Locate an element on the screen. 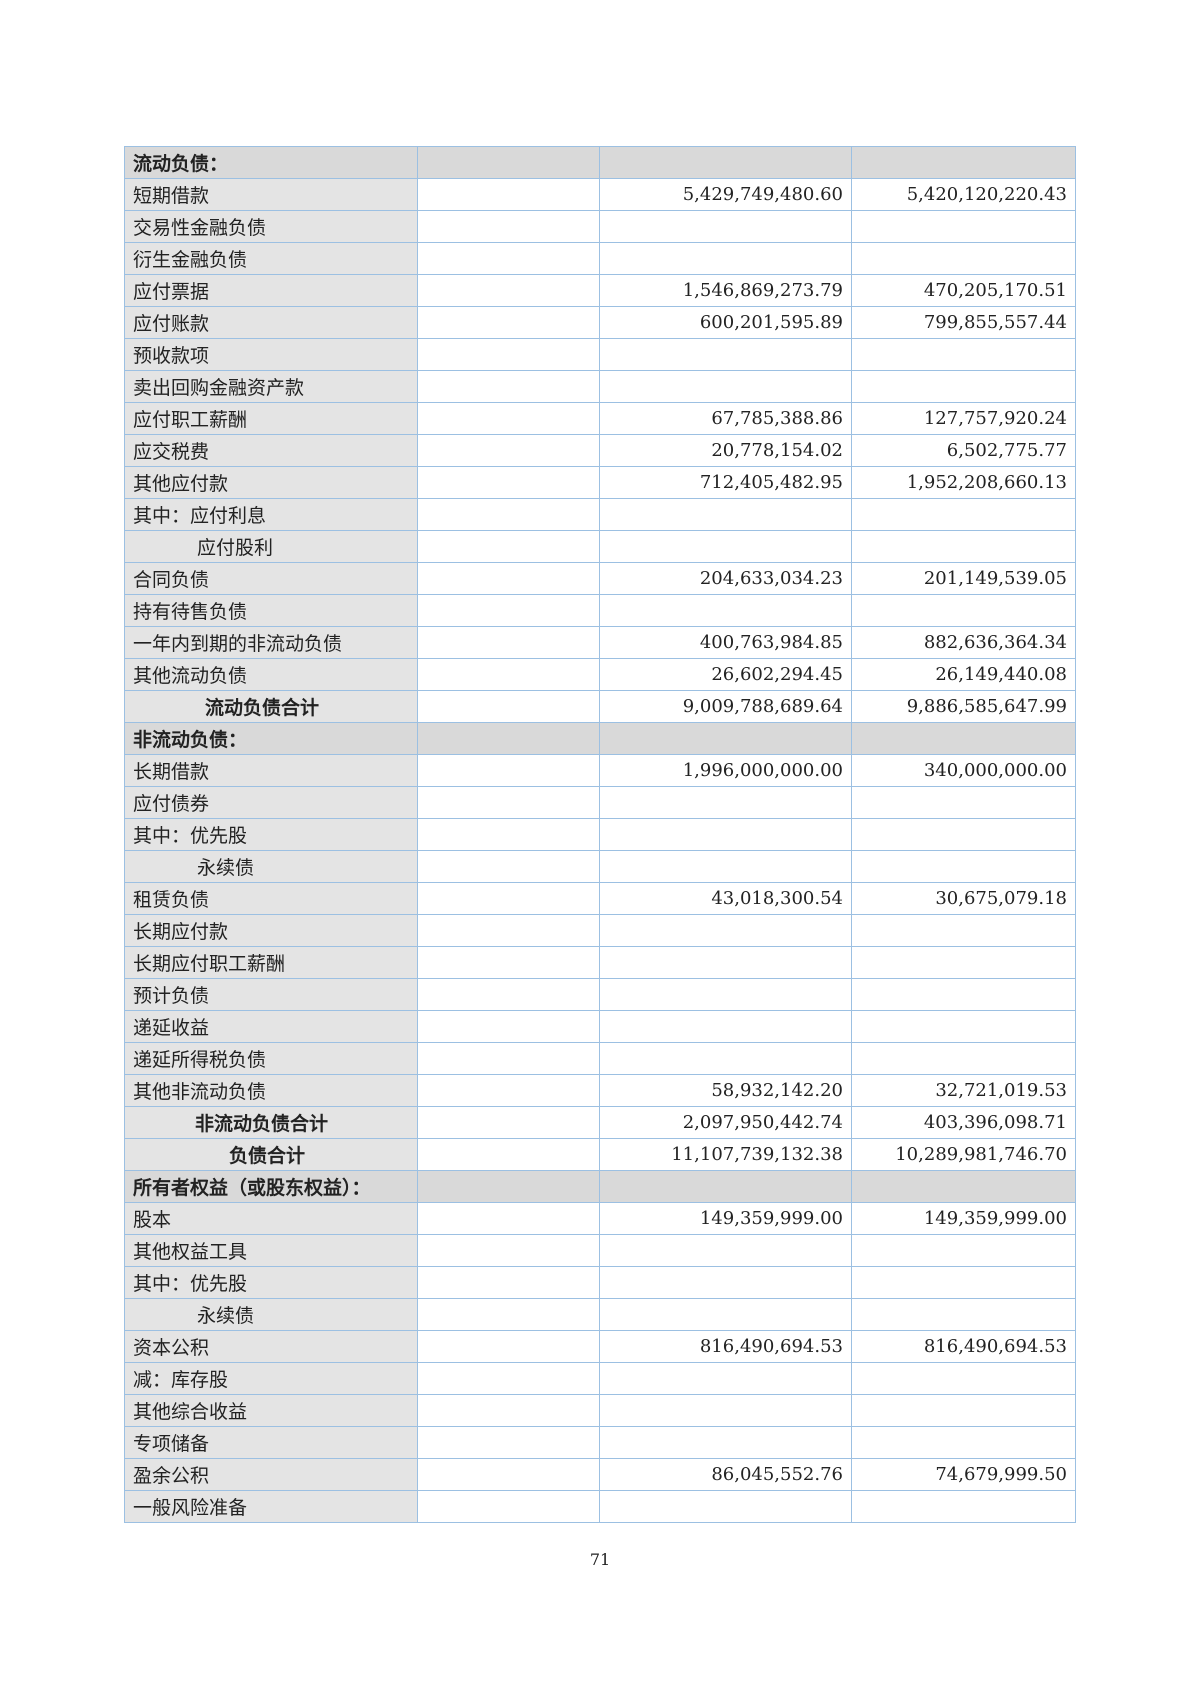 This screenshot has height=1696, width=1200. prior-period-value: 5,420,120,220.43 is located at coordinates (963, 194).